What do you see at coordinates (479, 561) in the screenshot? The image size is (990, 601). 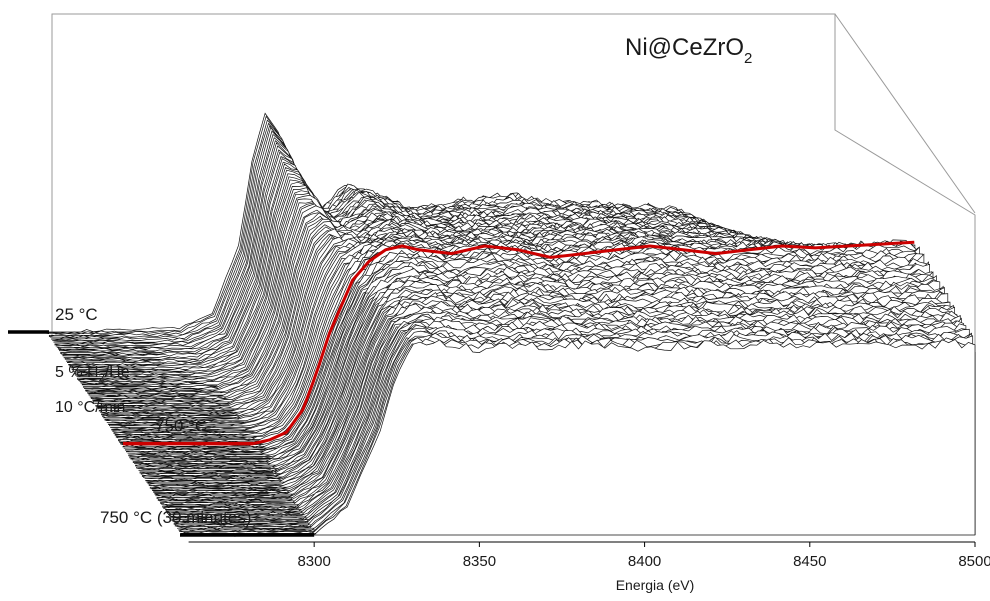 I see `x-tick-label: 8350` at bounding box center [479, 561].